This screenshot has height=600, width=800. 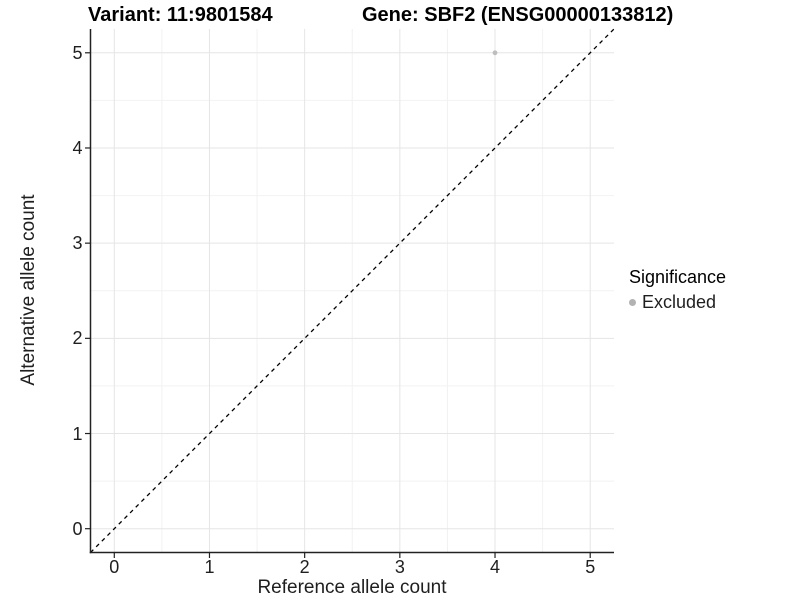 I want to click on legend: Significance Excluded, so click(x=677, y=289).